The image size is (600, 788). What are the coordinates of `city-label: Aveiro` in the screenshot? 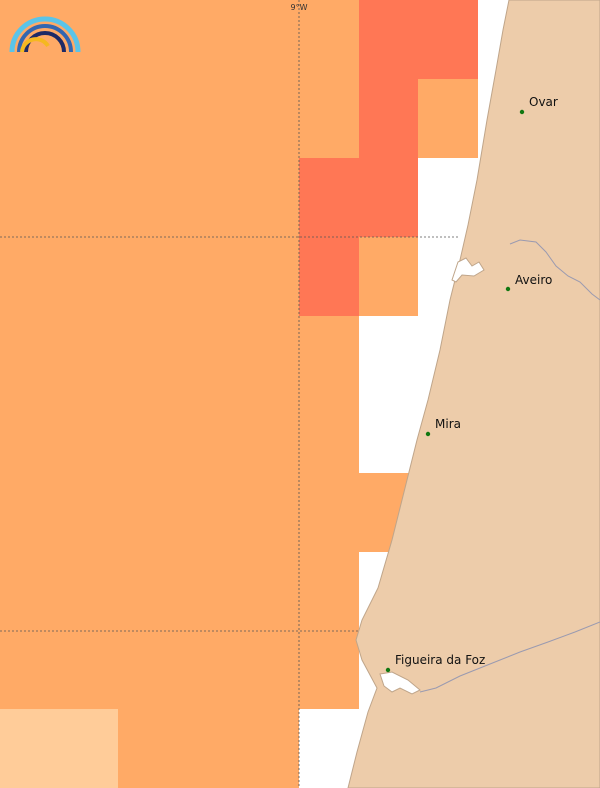 It's located at (533, 280).